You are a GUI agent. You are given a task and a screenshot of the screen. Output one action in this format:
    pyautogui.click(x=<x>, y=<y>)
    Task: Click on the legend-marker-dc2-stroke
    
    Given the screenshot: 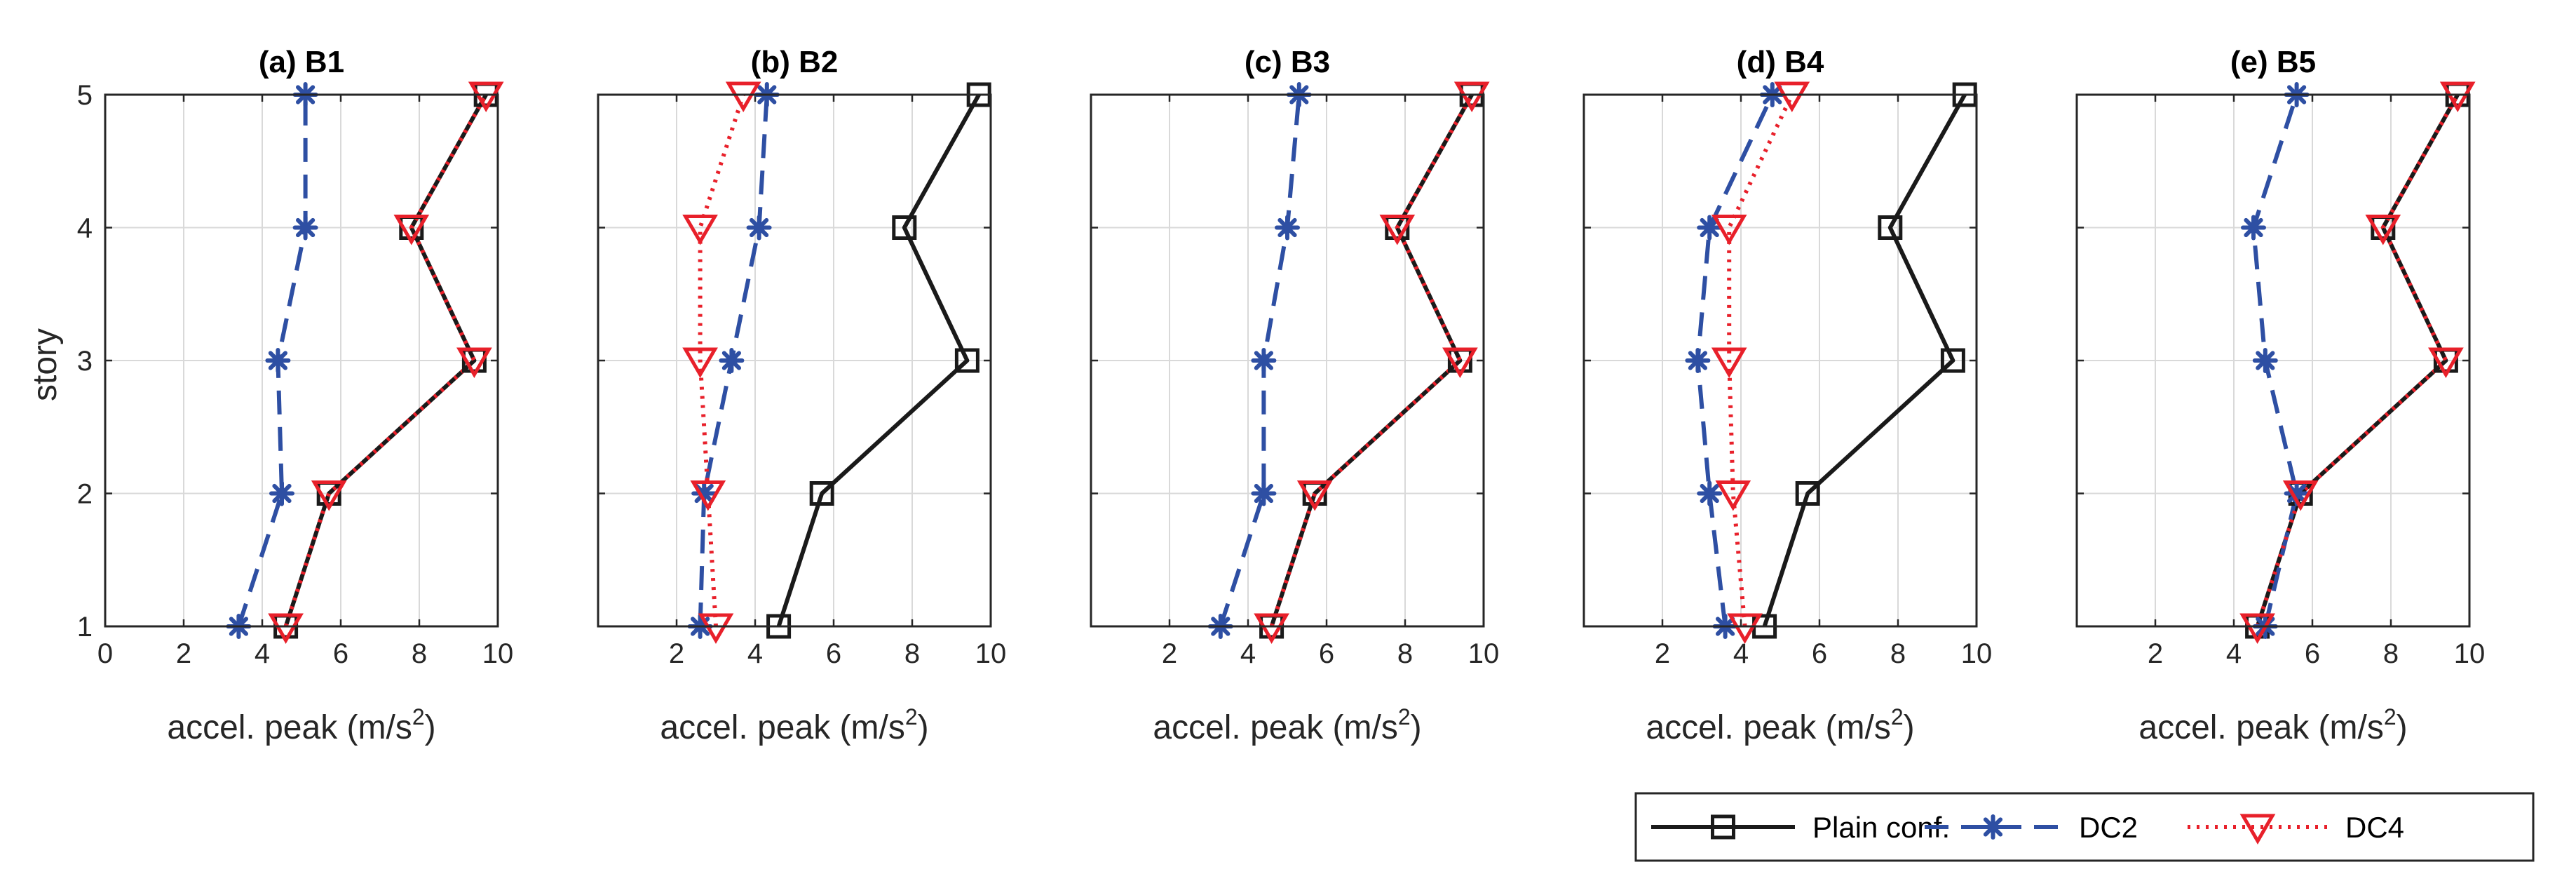 What is the action you would take?
    pyautogui.click(x=1993, y=827)
    